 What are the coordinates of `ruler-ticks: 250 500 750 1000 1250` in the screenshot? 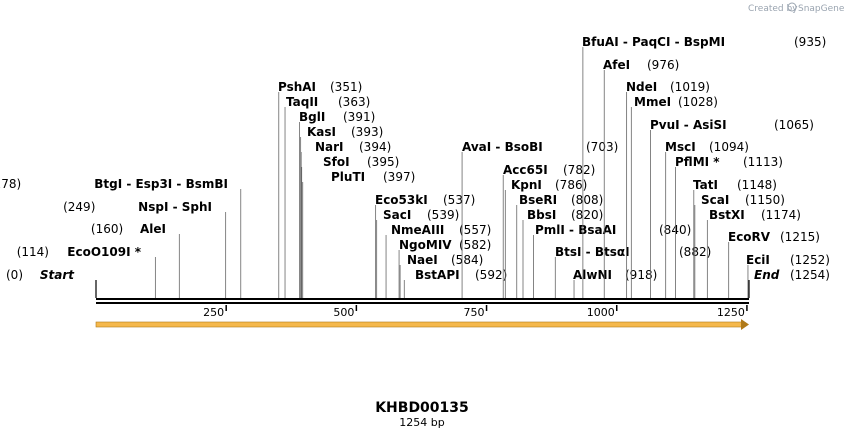 It's located at (475, 312).